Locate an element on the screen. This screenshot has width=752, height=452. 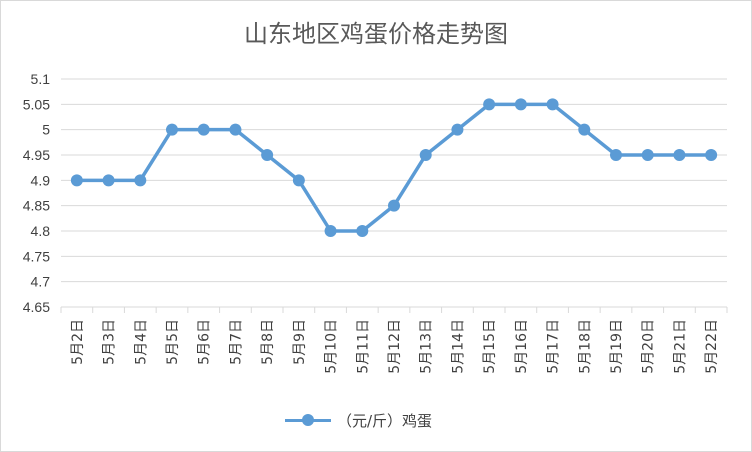
x-tick-label: 5月13日 is located at coordinates (427, 346).